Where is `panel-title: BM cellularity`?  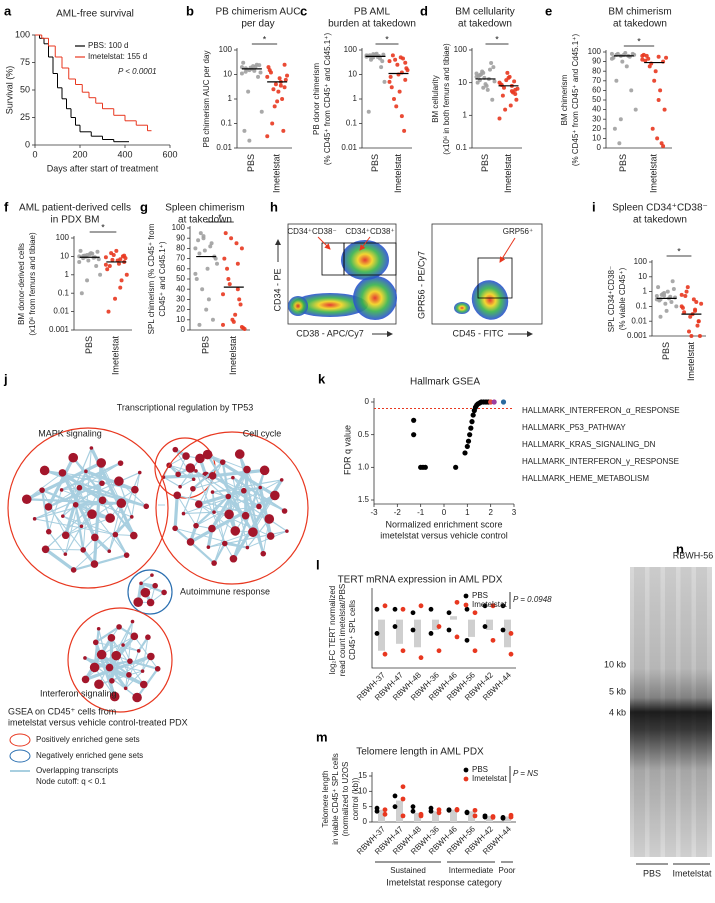
panel-title: BM cellularity is located at coordinates (484, 12).